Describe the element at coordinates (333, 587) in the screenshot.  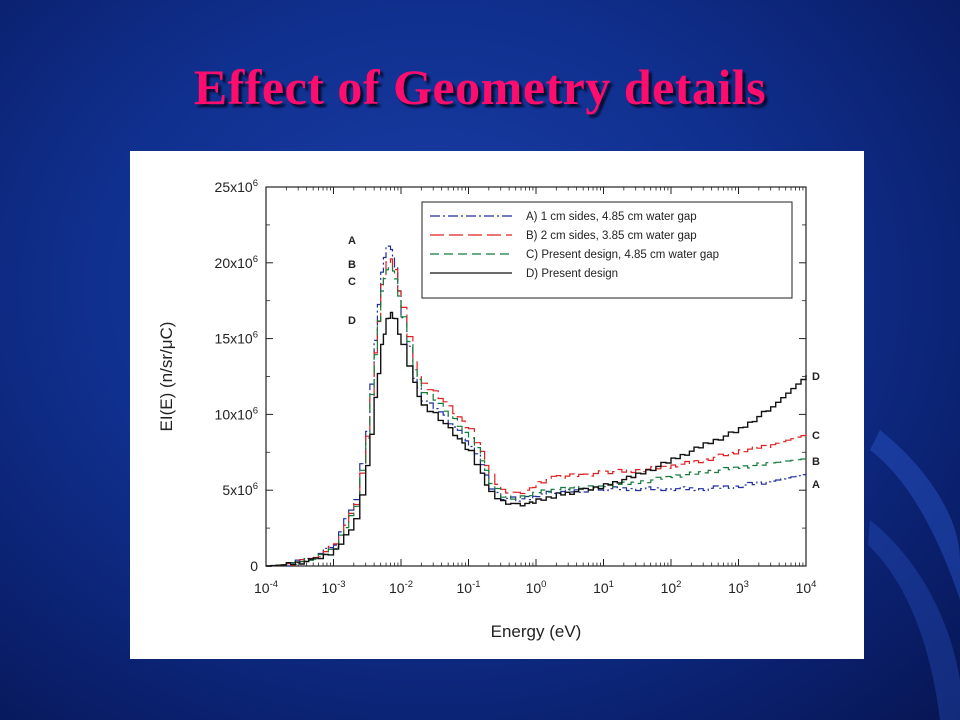
I see `x-tick-label: 10⁻³` at that location.